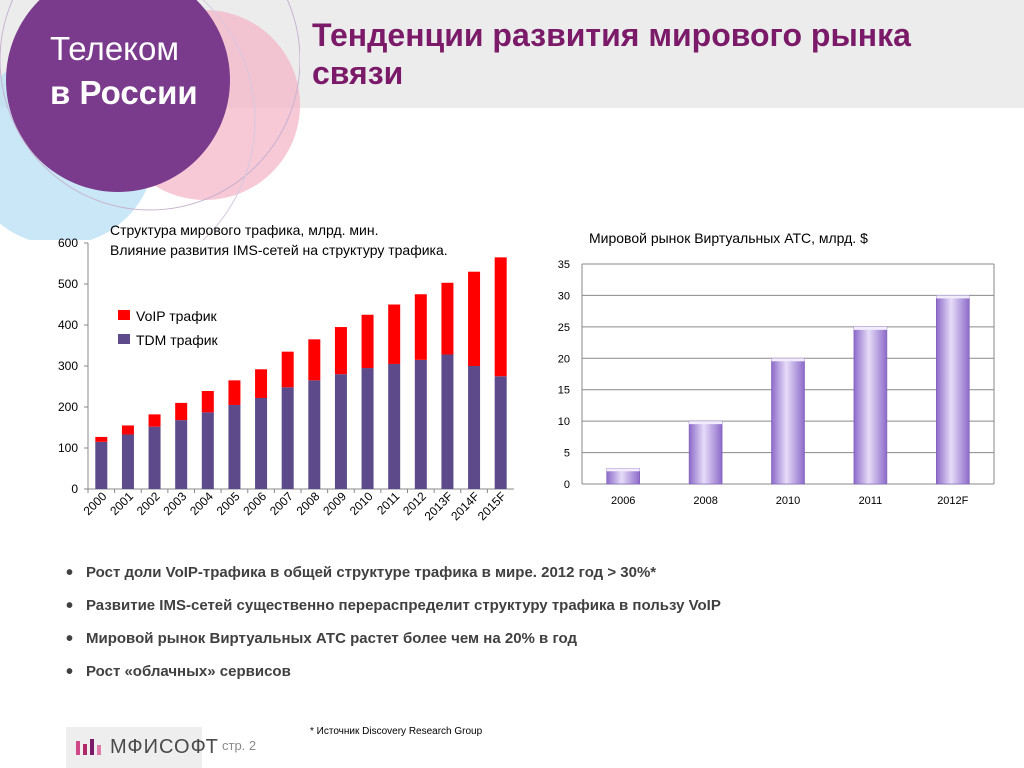 The image size is (1024, 768). I want to click on bullet-item: Рост «облачных» сервисов, so click(393, 675).